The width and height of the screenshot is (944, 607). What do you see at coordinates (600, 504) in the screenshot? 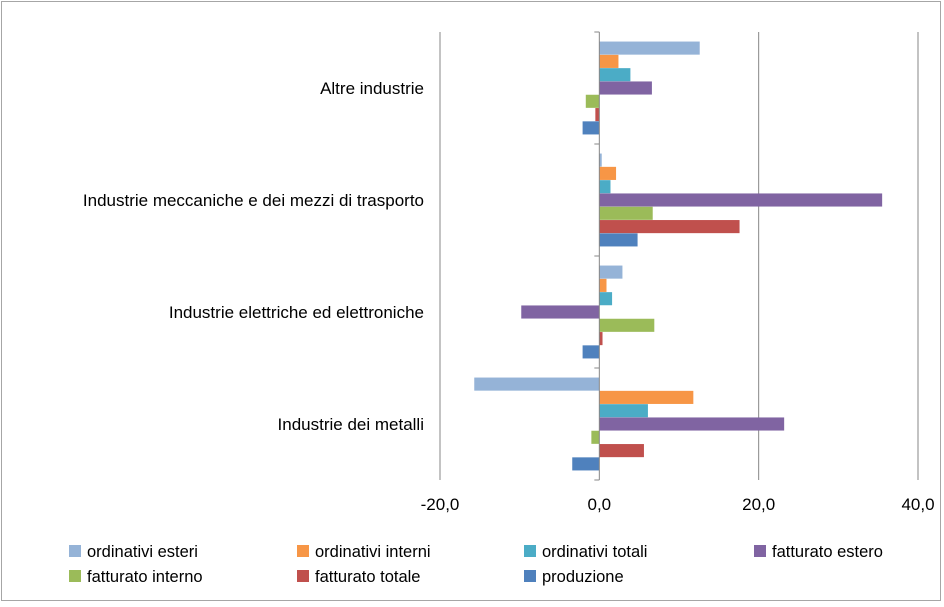
I see `x-tick-label: 0,0` at bounding box center [600, 504].